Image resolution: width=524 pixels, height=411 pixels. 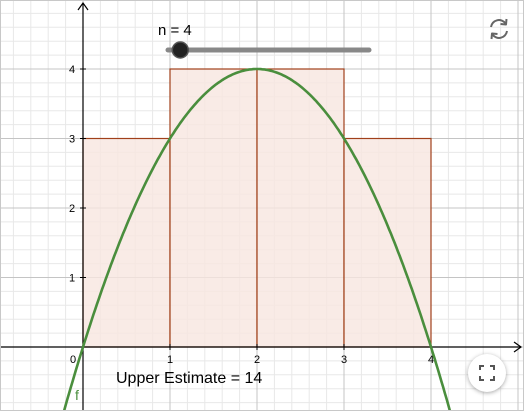 I want to click on x-tick-label: 3, so click(x=344, y=360).